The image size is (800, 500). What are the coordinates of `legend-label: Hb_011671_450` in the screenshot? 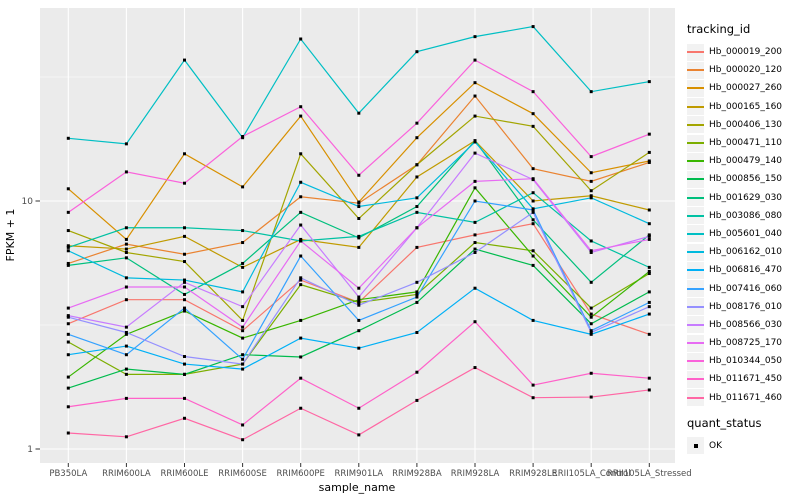 It's located at (746, 379).